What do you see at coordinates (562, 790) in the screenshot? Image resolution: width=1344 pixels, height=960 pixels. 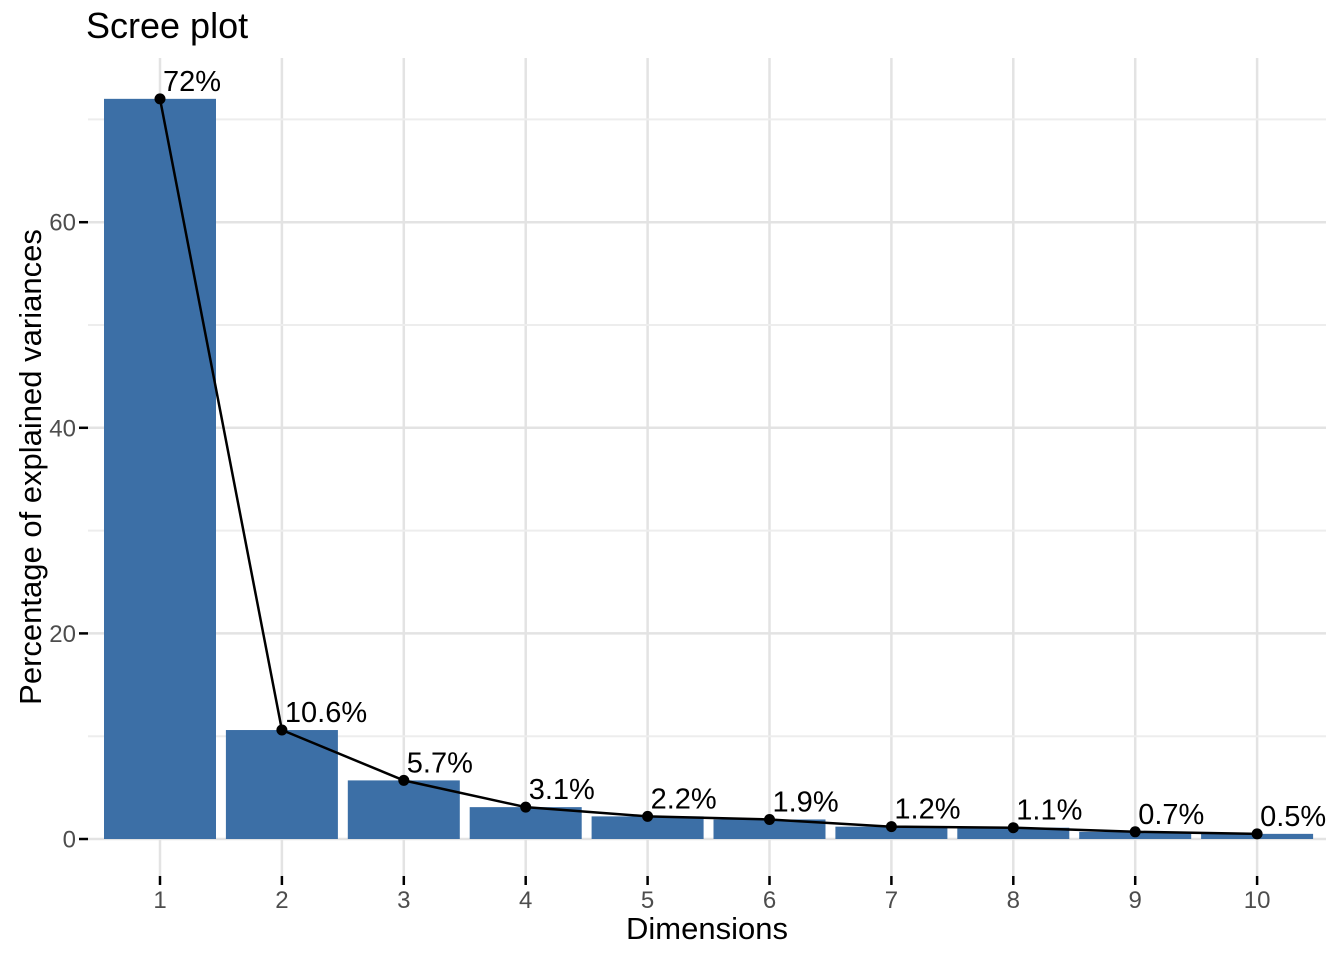 I see `value-label-dim-4: 3.1%` at bounding box center [562, 790].